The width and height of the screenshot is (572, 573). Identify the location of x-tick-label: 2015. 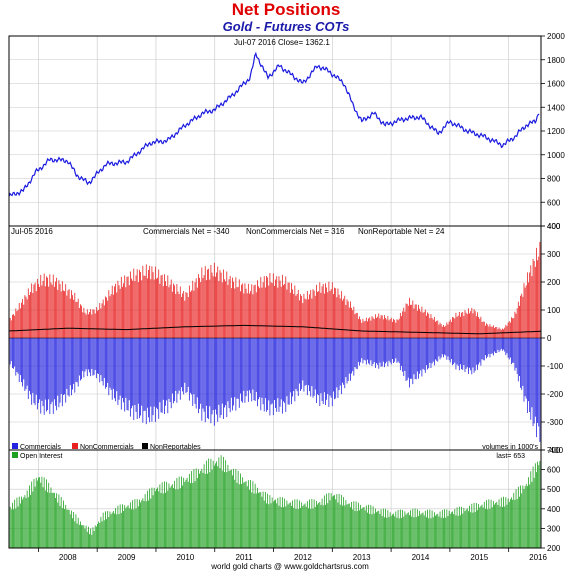
(479, 557).